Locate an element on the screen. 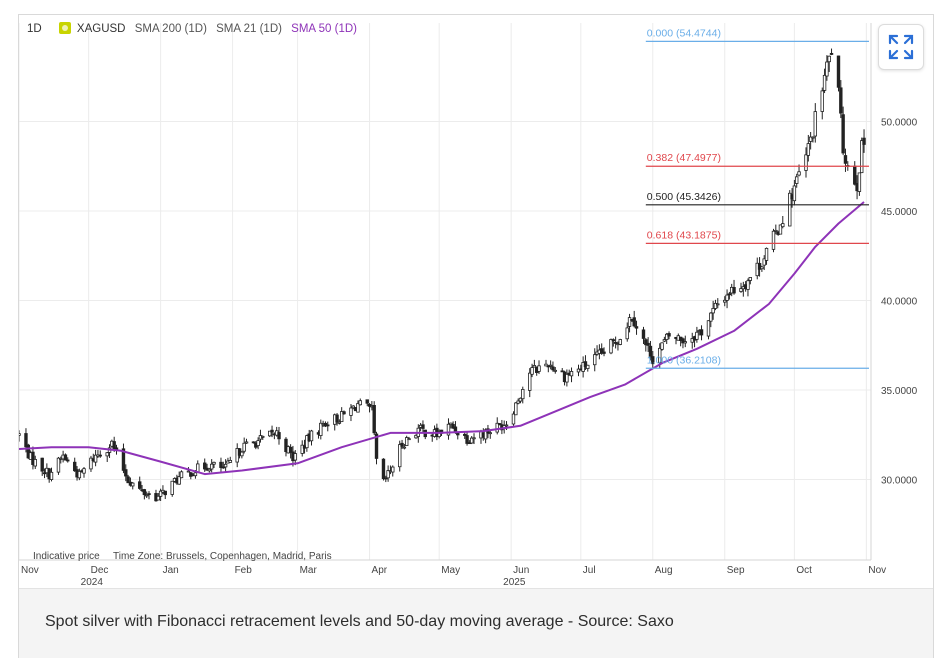 The width and height of the screenshot is (941, 666). x-tick-label: Sep is located at coordinates (736, 570).